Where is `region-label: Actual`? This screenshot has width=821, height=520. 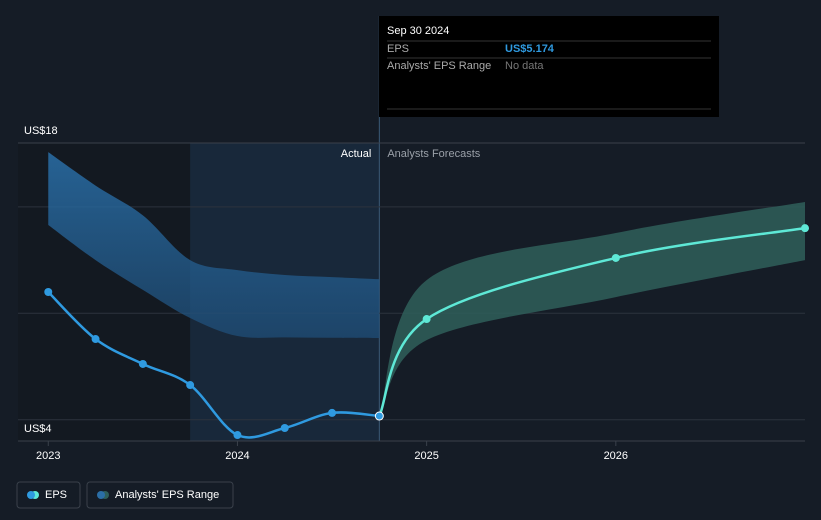 region-label: Actual is located at coordinates (356, 154).